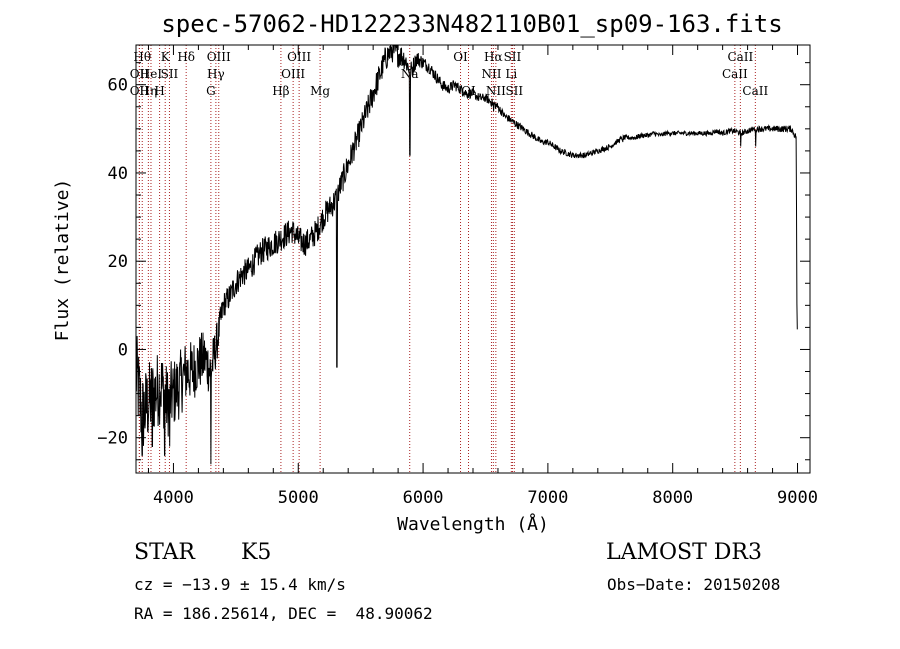 The image size is (900, 649). Describe the element at coordinates (159, 91) in the screenshot. I see `spectral-line-label: H` at that location.